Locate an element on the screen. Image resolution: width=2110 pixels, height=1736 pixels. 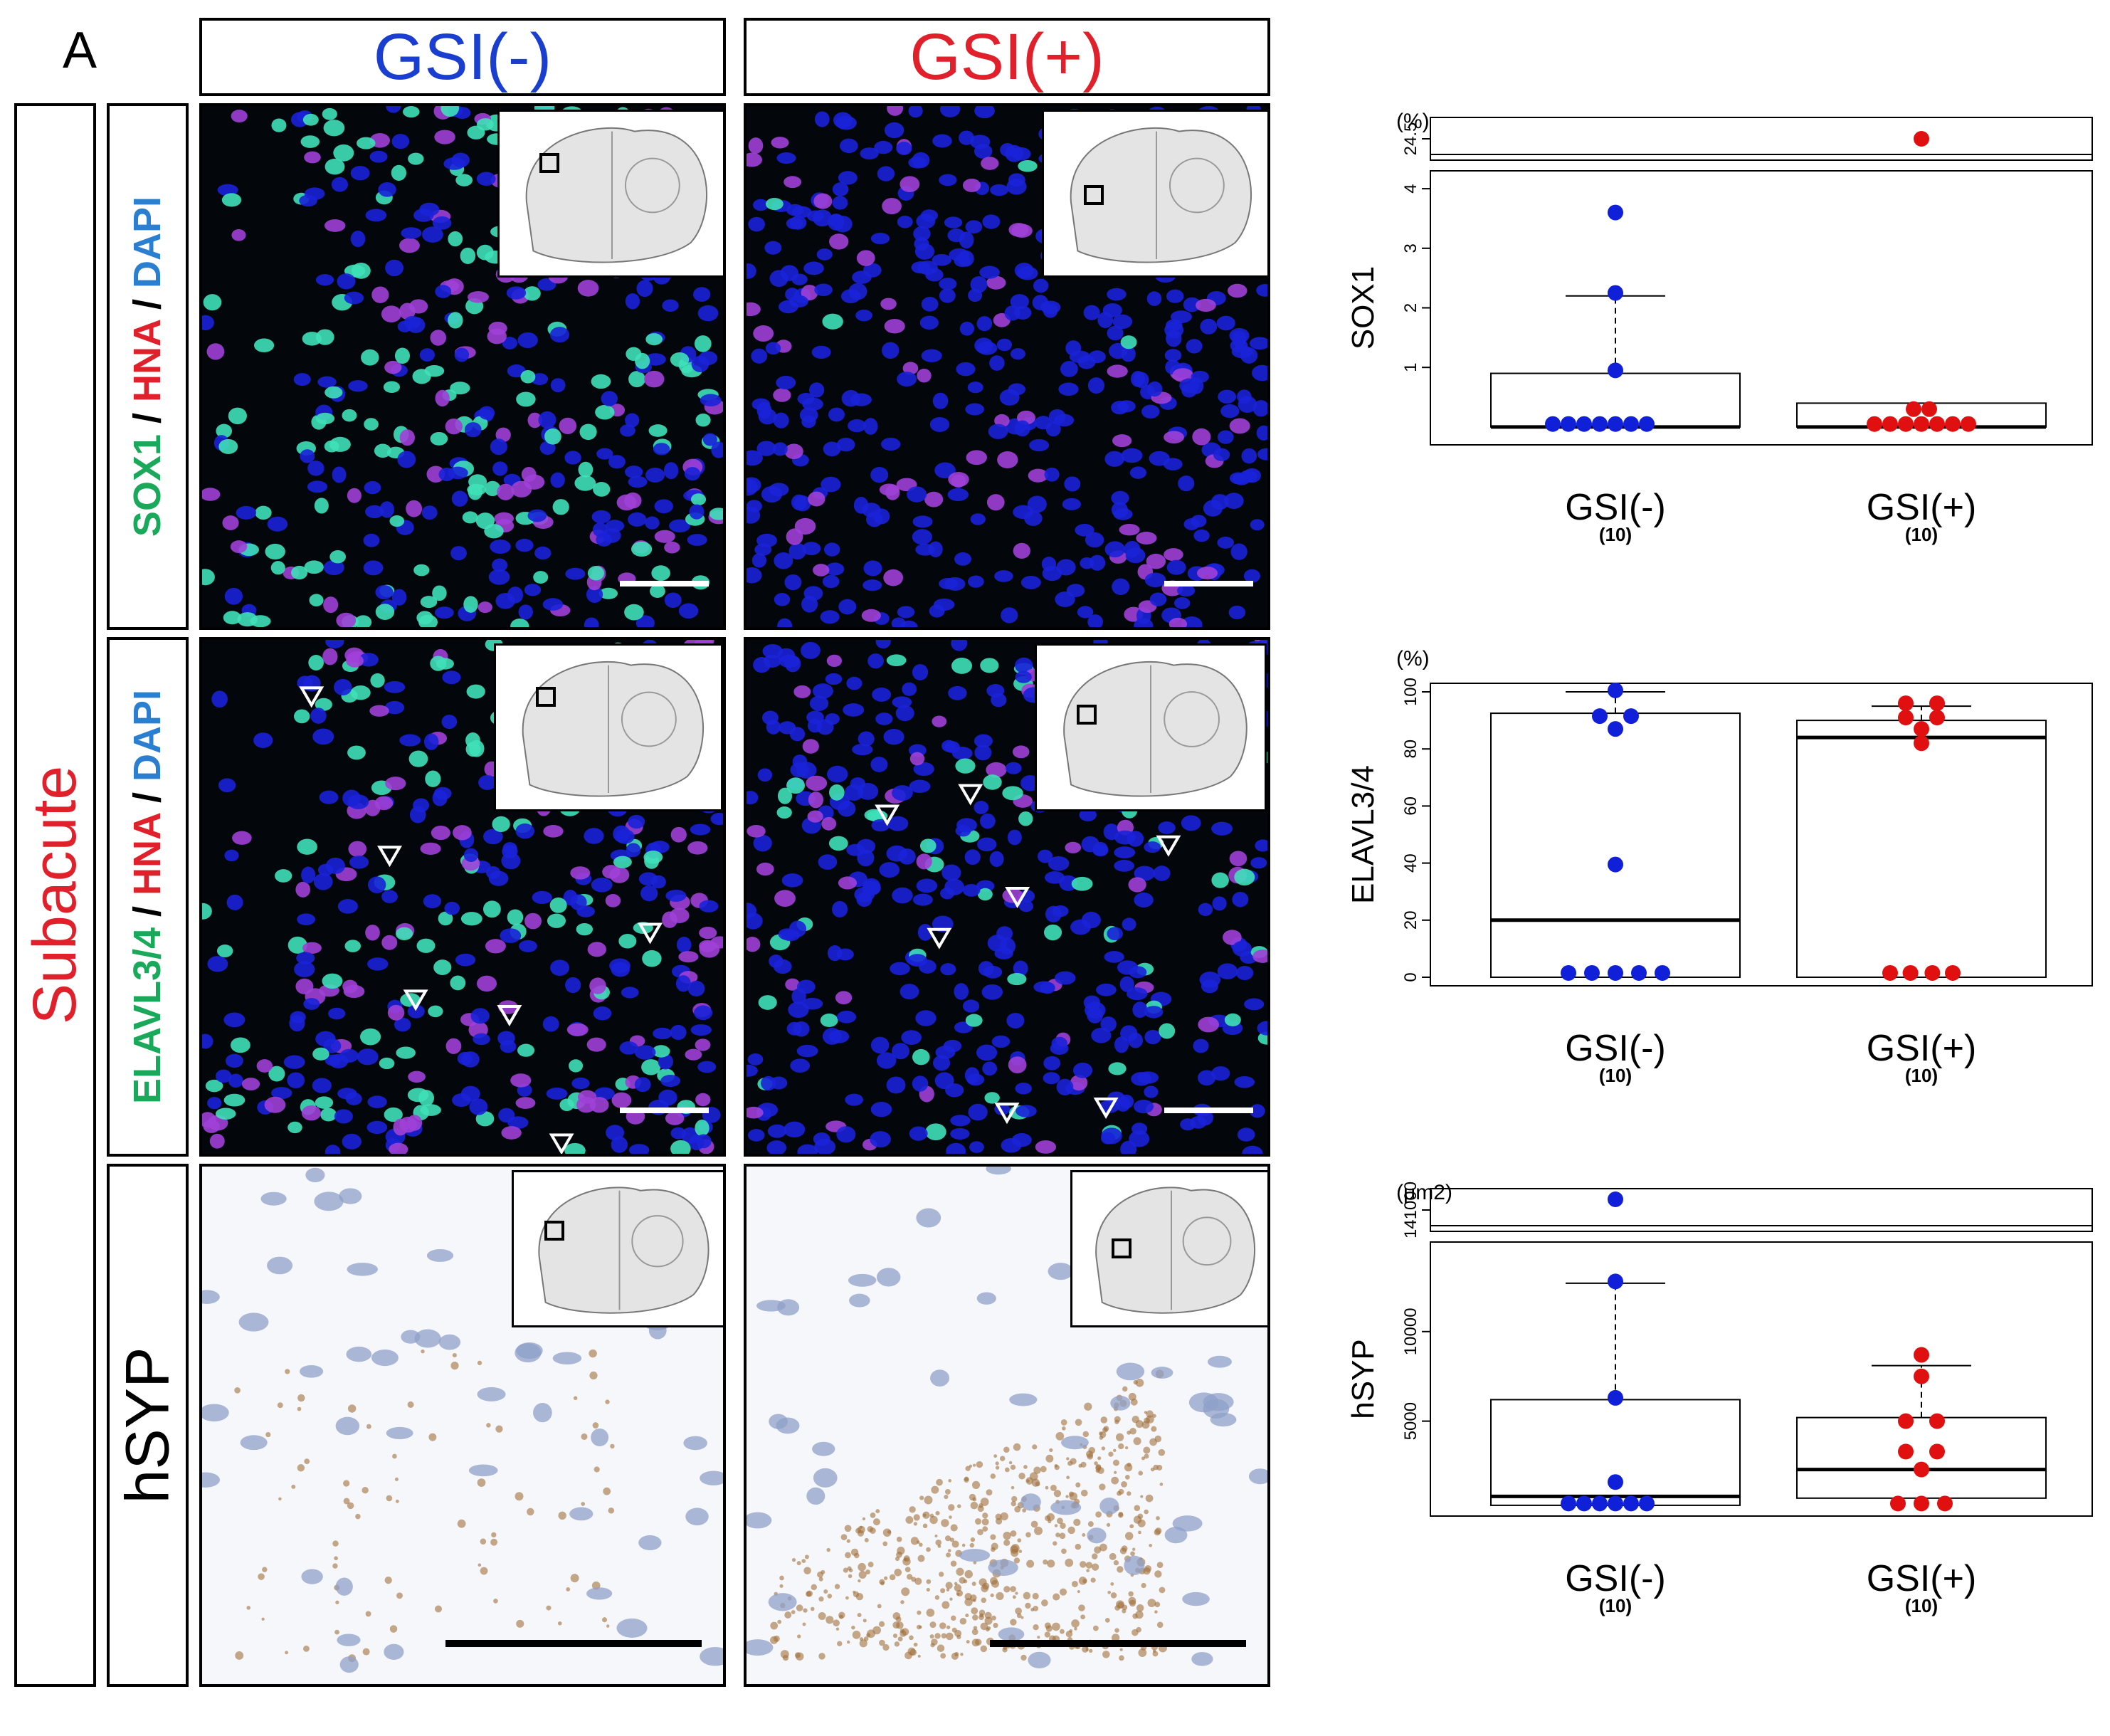
tick-label: 100 is located at coordinates (1410, 692).